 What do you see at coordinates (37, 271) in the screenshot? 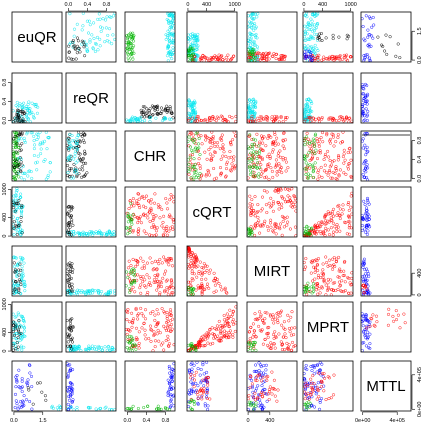
I see `panel-MIRT-vs-euQR` at bounding box center [37, 271].